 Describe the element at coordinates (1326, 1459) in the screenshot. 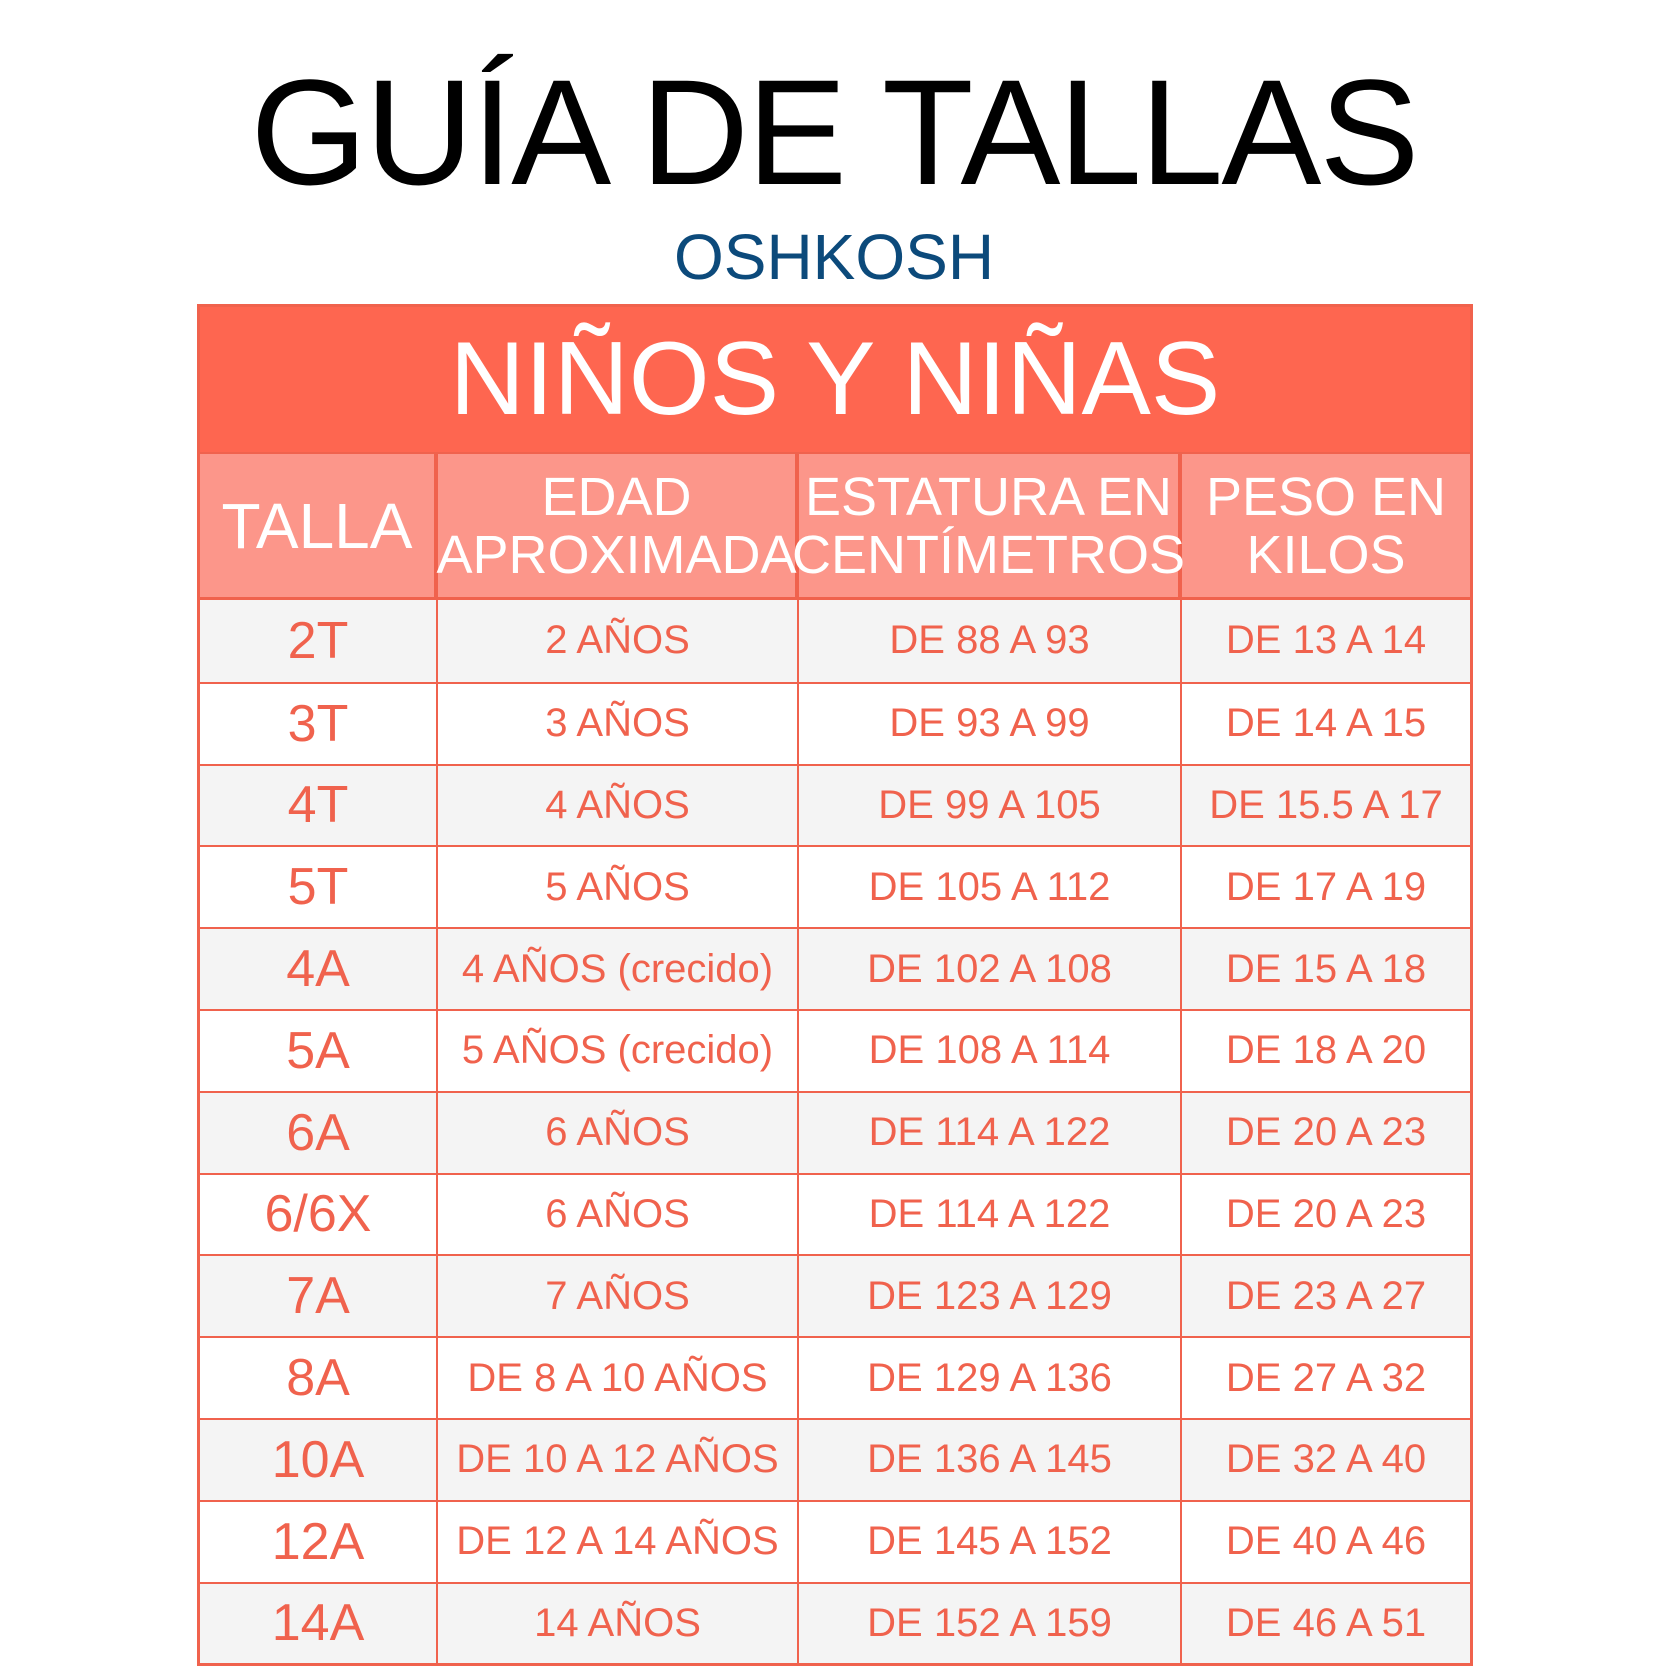

I see `peso-cell: DE 32 A 40` at that location.